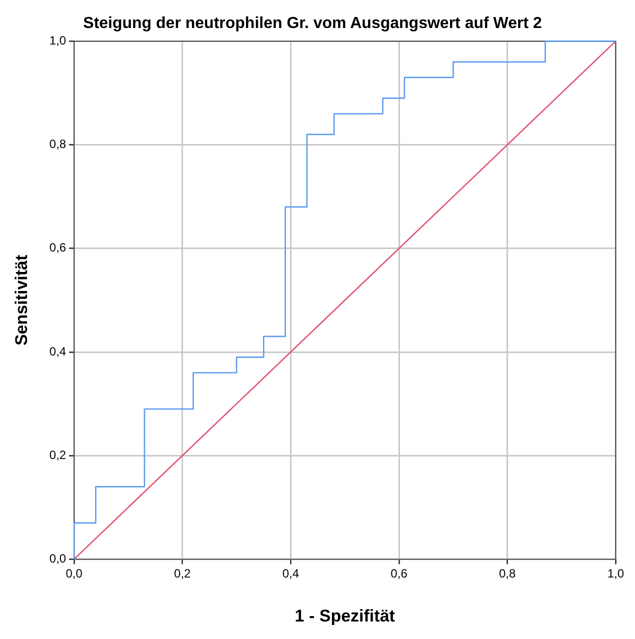  I want to click on x-tick-label: 1,0, so click(615, 573).